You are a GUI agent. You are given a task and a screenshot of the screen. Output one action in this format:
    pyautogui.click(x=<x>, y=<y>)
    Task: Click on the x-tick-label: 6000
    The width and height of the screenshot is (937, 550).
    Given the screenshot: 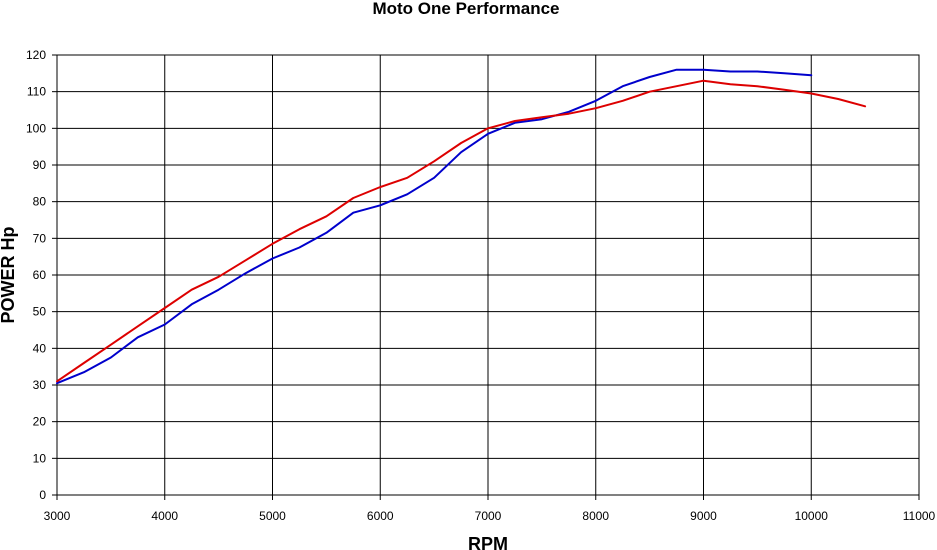 What is the action you would take?
    pyautogui.click(x=380, y=516)
    